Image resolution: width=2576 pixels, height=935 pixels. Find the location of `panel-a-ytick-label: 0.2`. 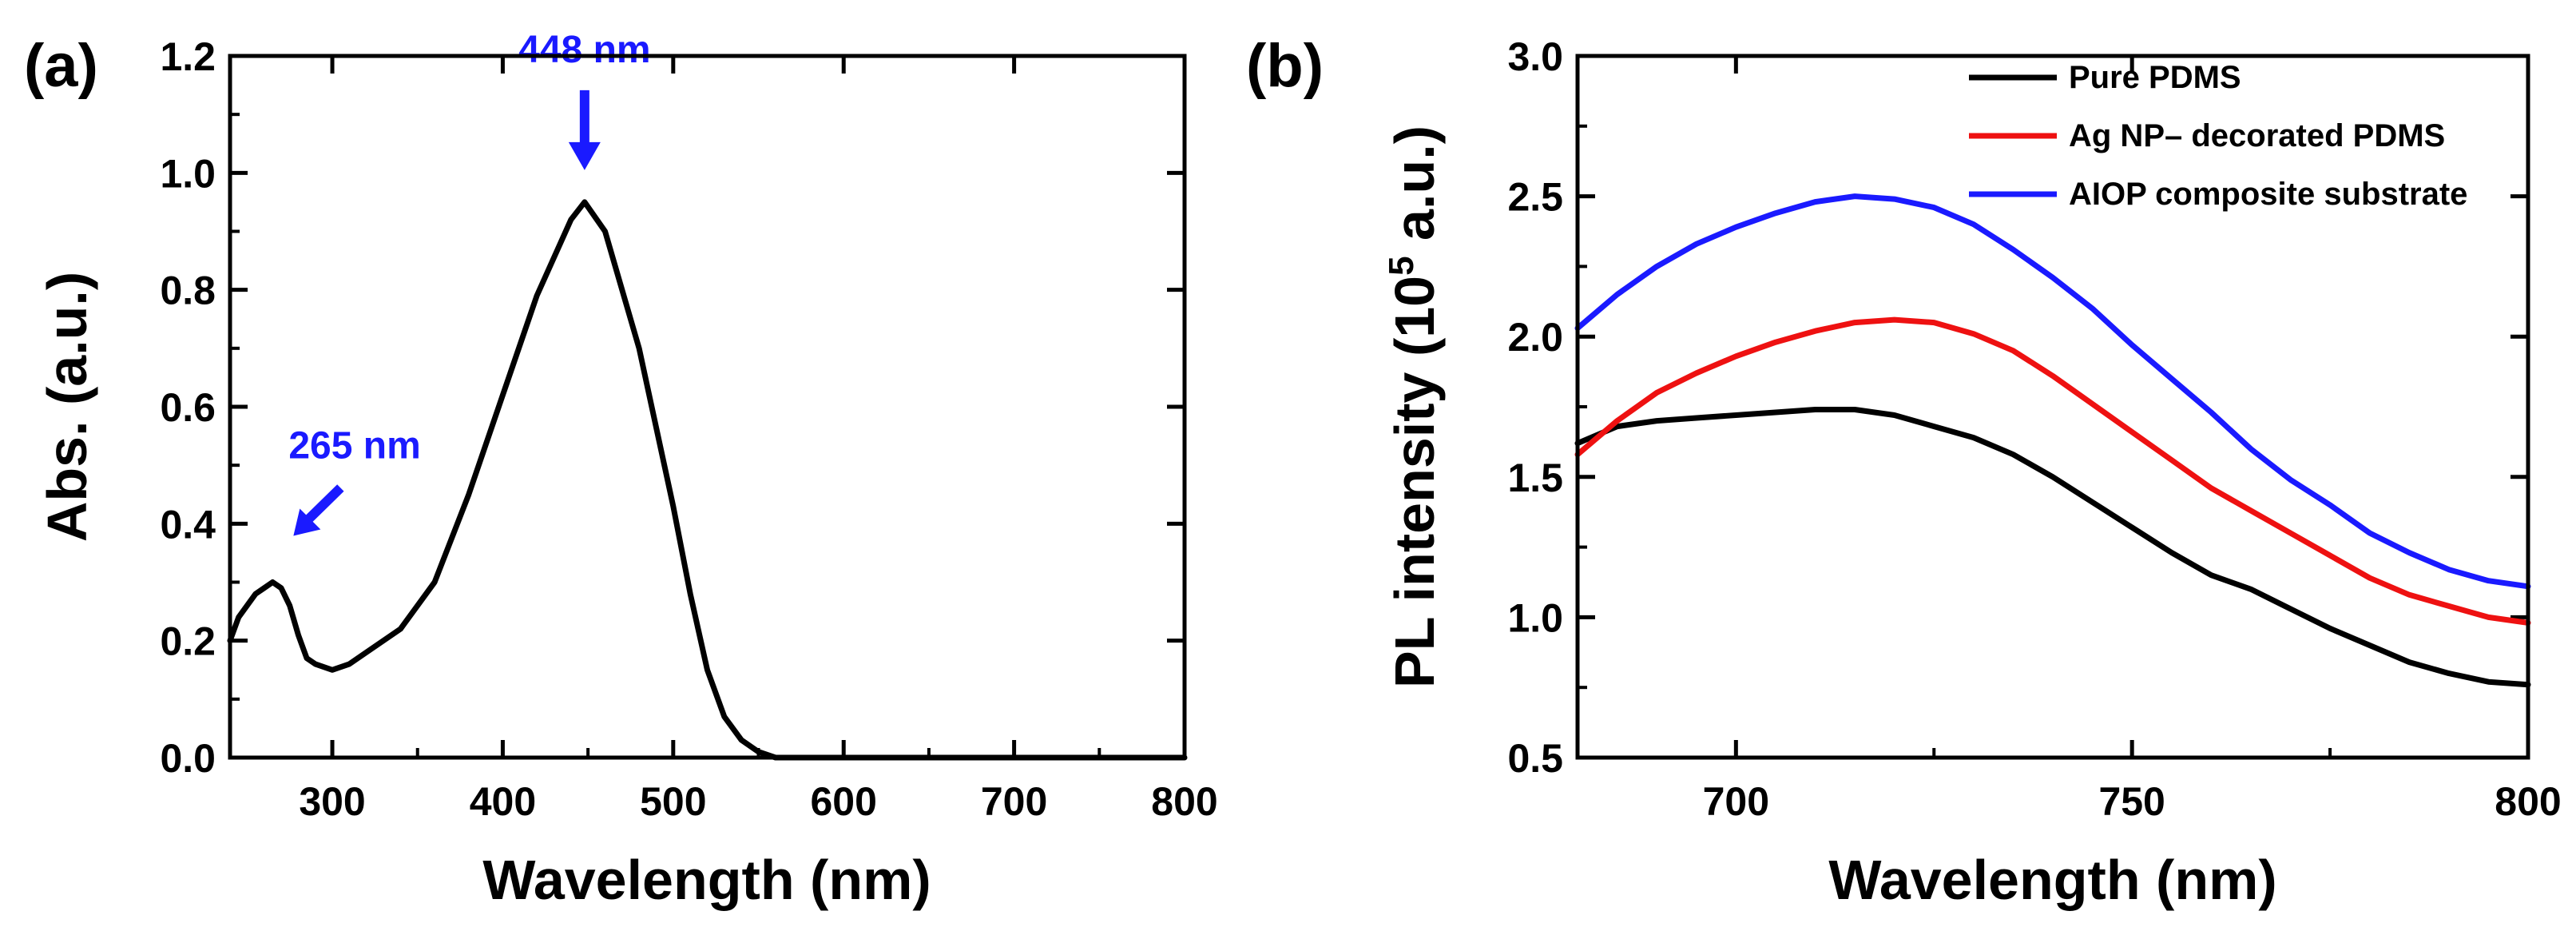

panel-a-ytick-label: 0.2 is located at coordinates (188, 641).